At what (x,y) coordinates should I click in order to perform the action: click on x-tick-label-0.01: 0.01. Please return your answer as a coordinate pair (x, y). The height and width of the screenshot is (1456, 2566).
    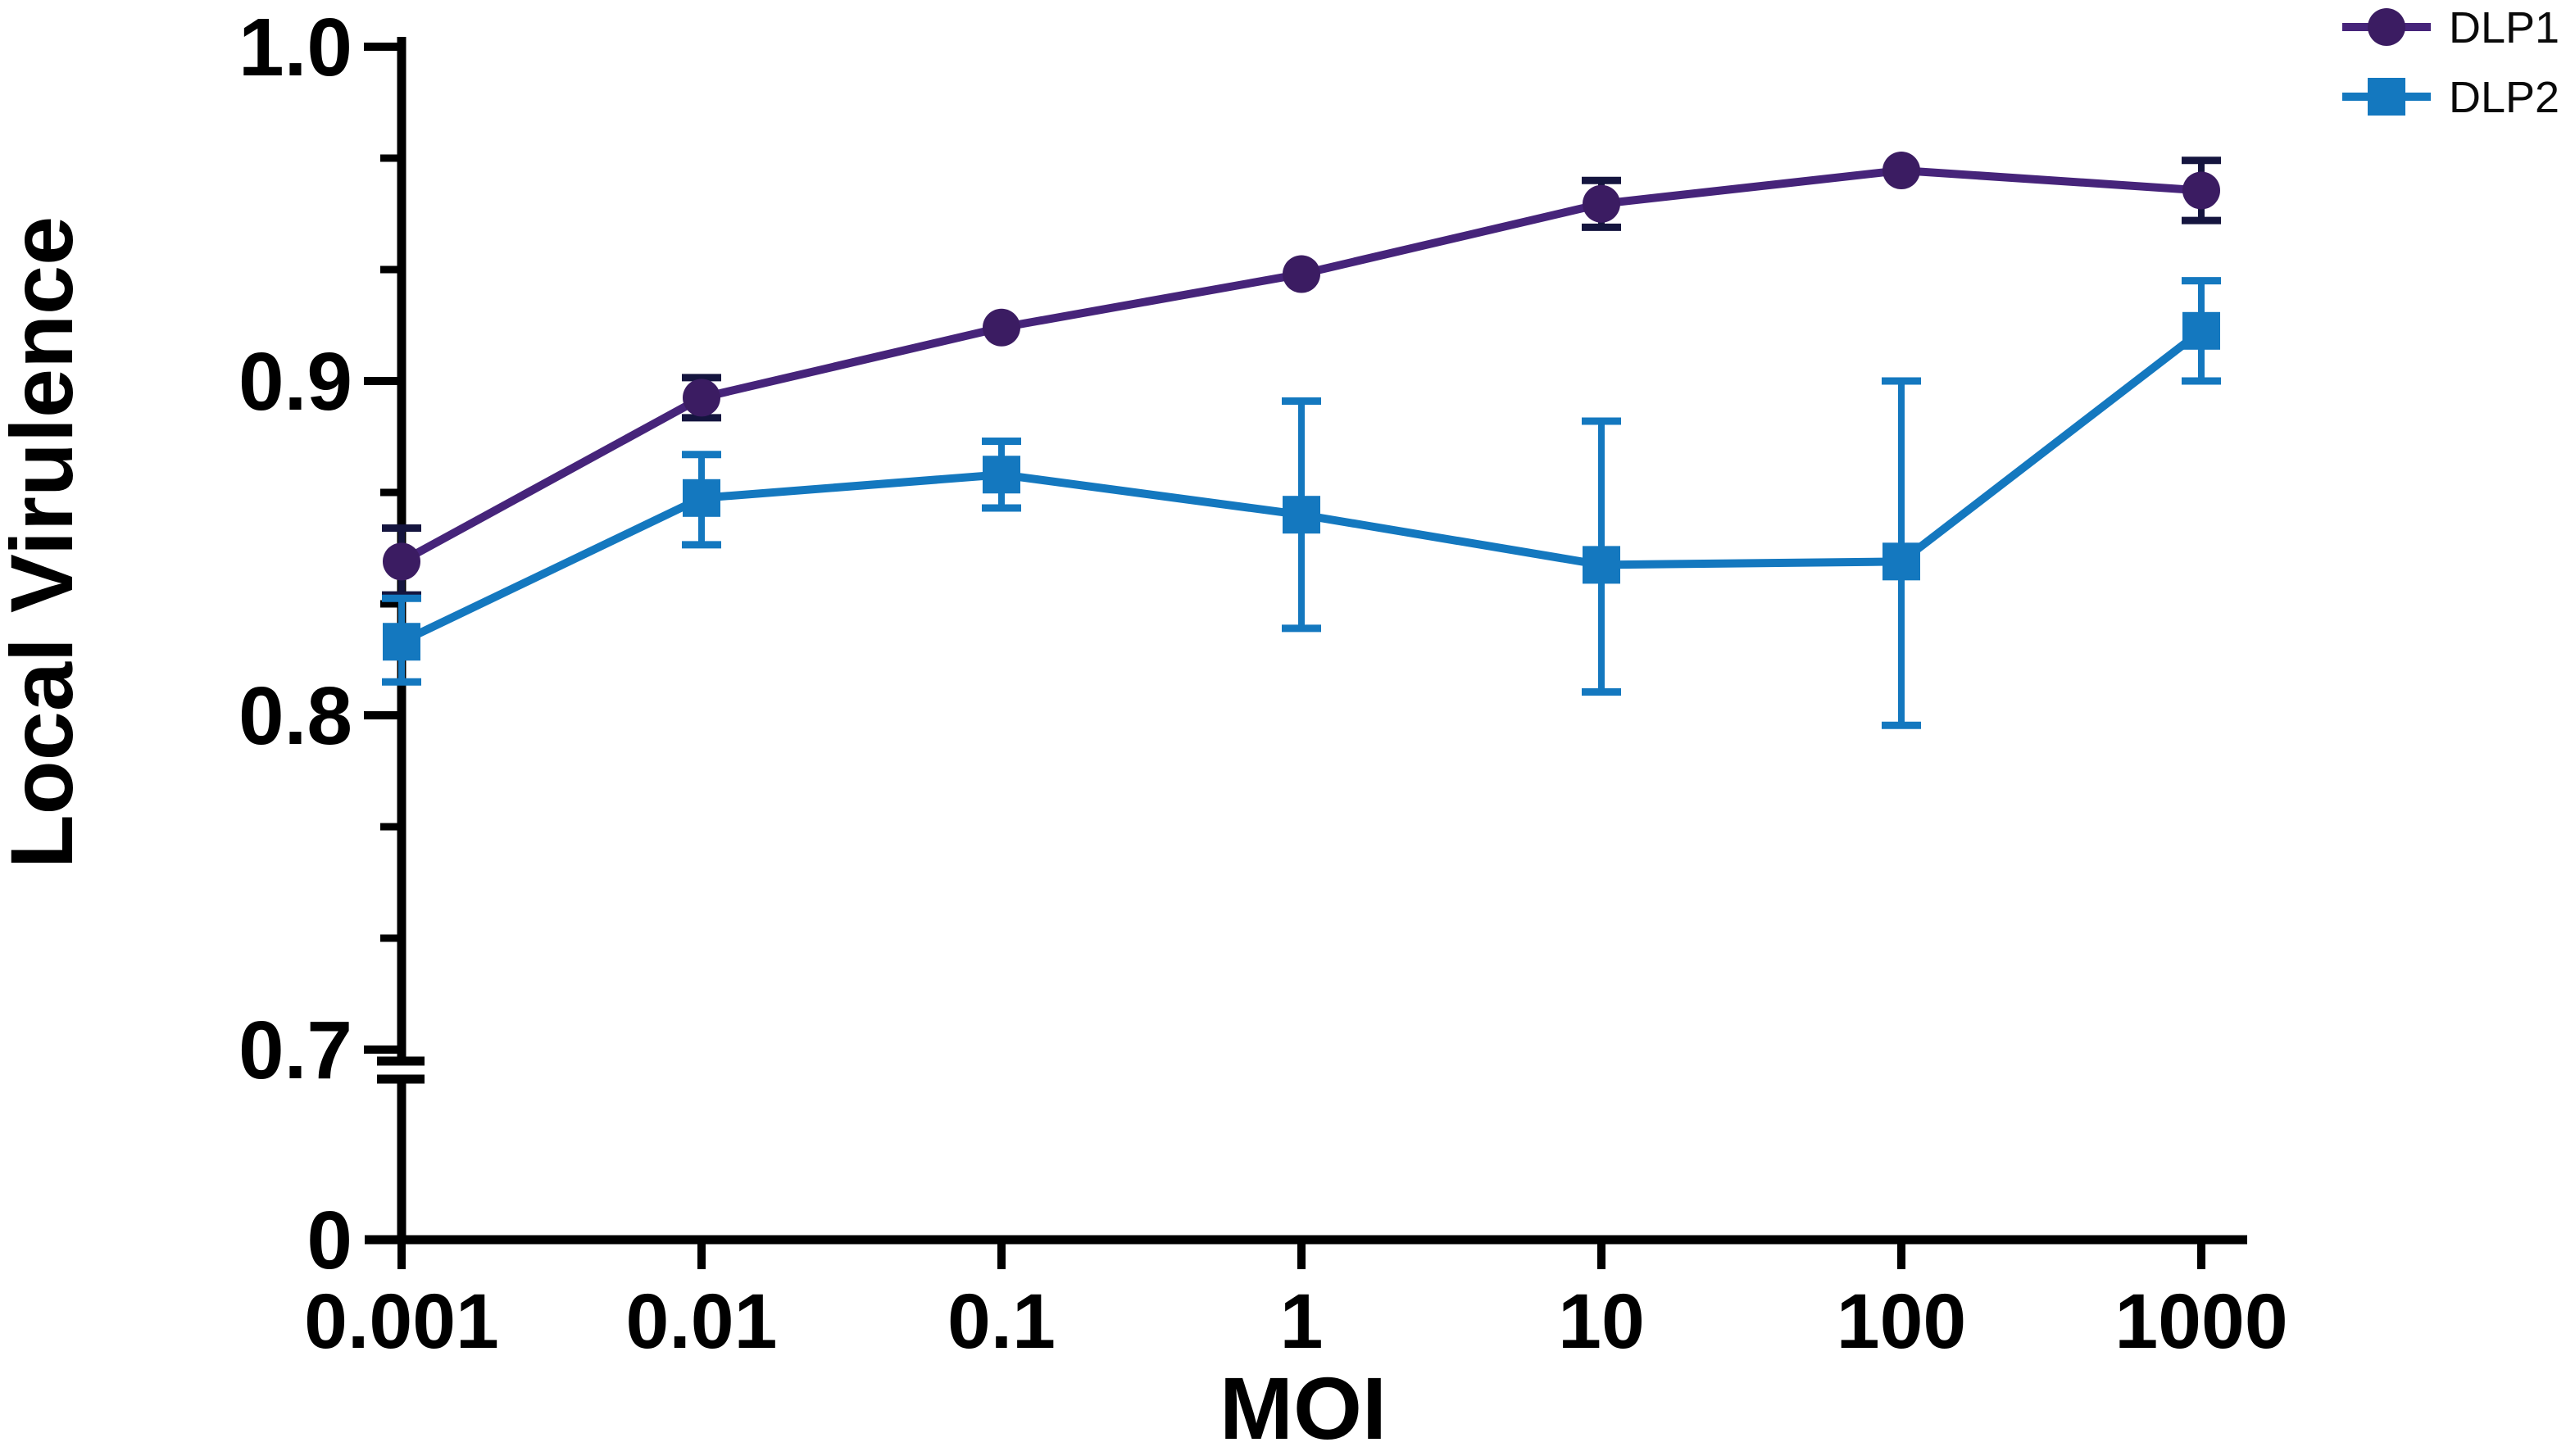
    Looking at the image, I should click on (702, 1322).